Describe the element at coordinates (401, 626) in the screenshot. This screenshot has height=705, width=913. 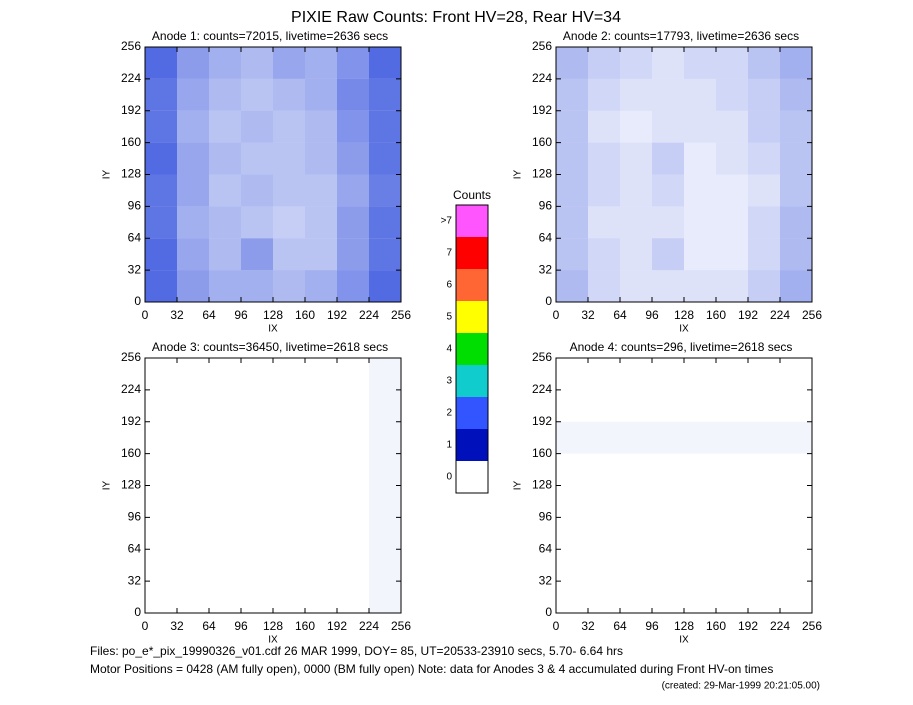
I see `x-tick-label: 256` at that location.